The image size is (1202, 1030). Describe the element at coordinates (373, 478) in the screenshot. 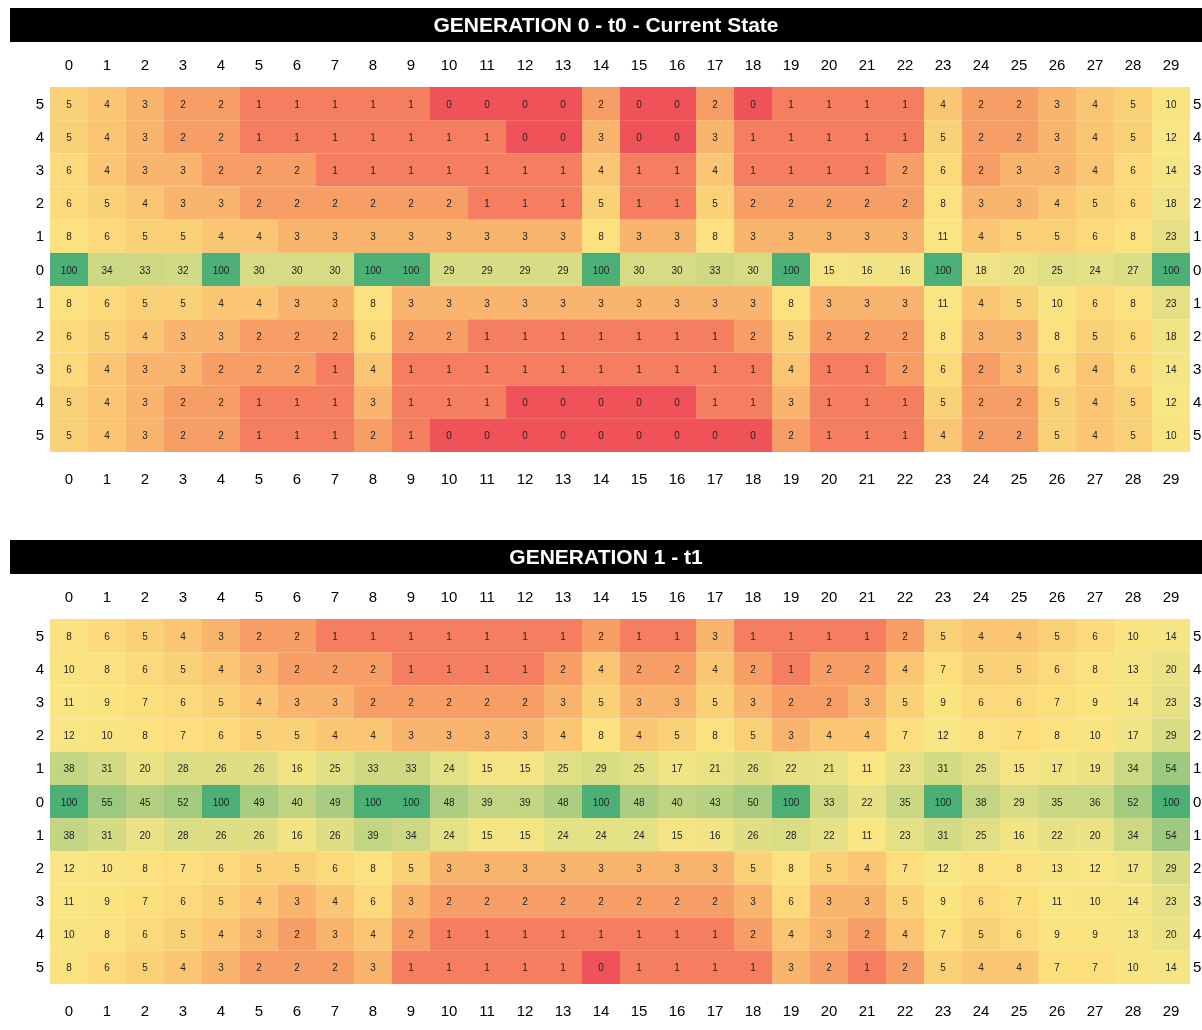

I see `category-label: 8` at that location.